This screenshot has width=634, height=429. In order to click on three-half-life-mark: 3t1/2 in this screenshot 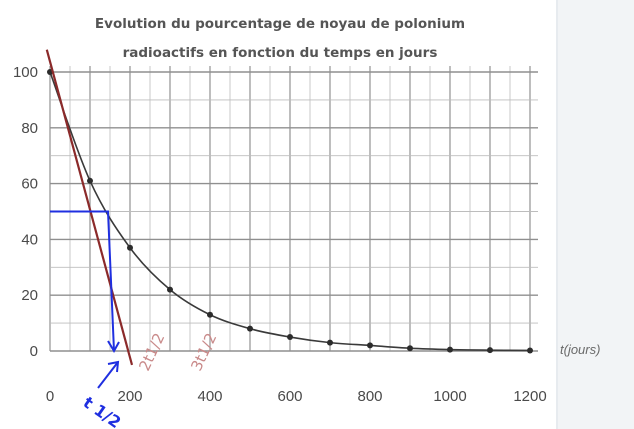, I will do `click(203, 351)`.